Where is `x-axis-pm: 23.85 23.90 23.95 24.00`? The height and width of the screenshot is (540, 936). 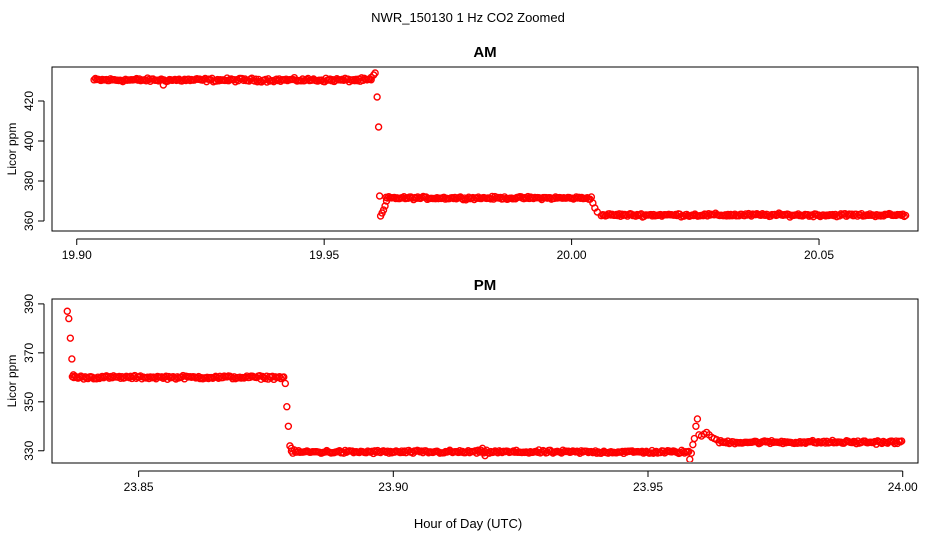
x-axis-pm: 23.85 23.90 23.95 24.00 is located at coordinates (521, 482).